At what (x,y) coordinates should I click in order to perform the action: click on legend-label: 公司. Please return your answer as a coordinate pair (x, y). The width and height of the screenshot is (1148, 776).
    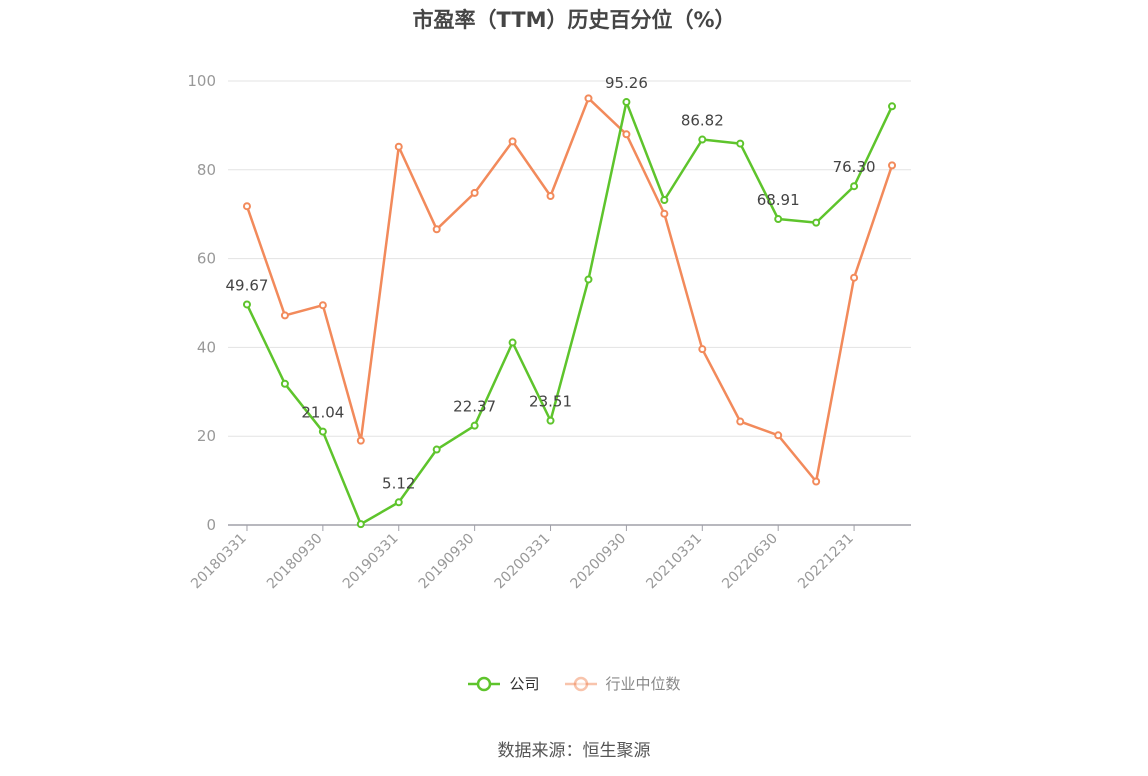
    Looking at the image, I should click on (524, 684).